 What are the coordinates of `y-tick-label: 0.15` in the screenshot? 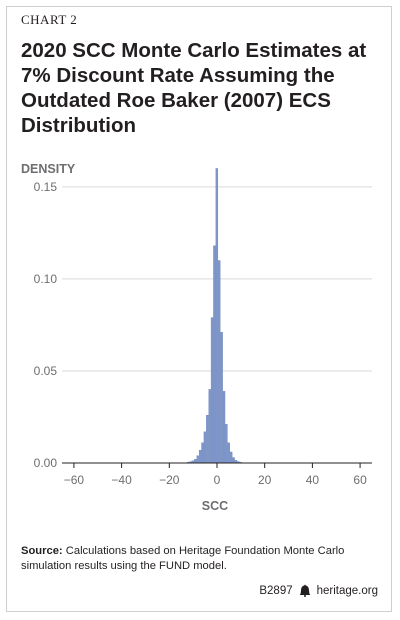 It's located at (46, 187).